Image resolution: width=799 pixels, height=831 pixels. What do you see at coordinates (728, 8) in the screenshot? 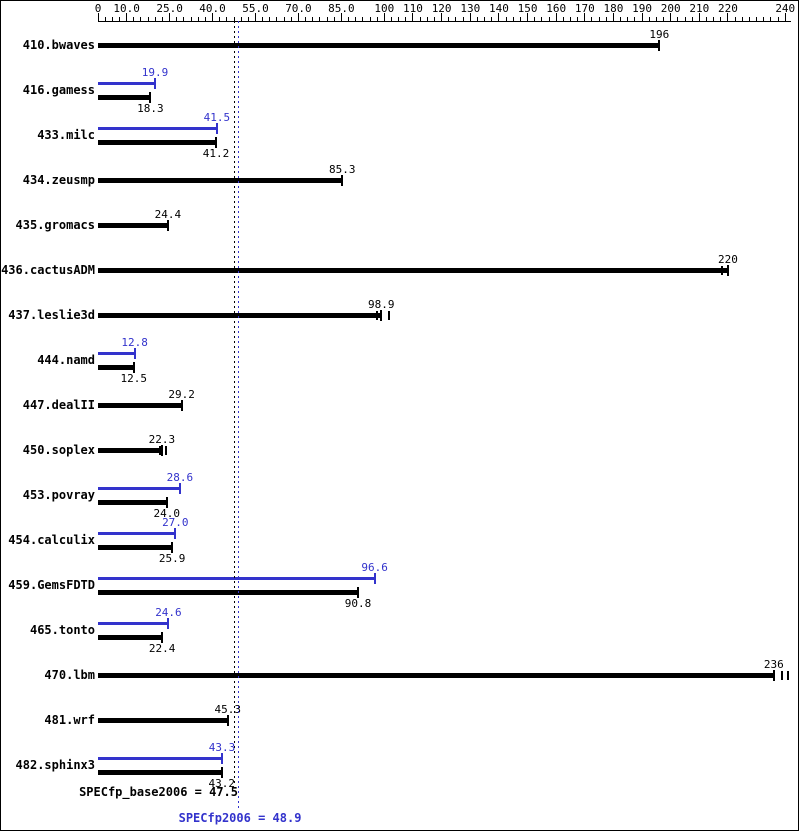
I see `x-axis-tick-label: 220` at bounding box center [728, 8].